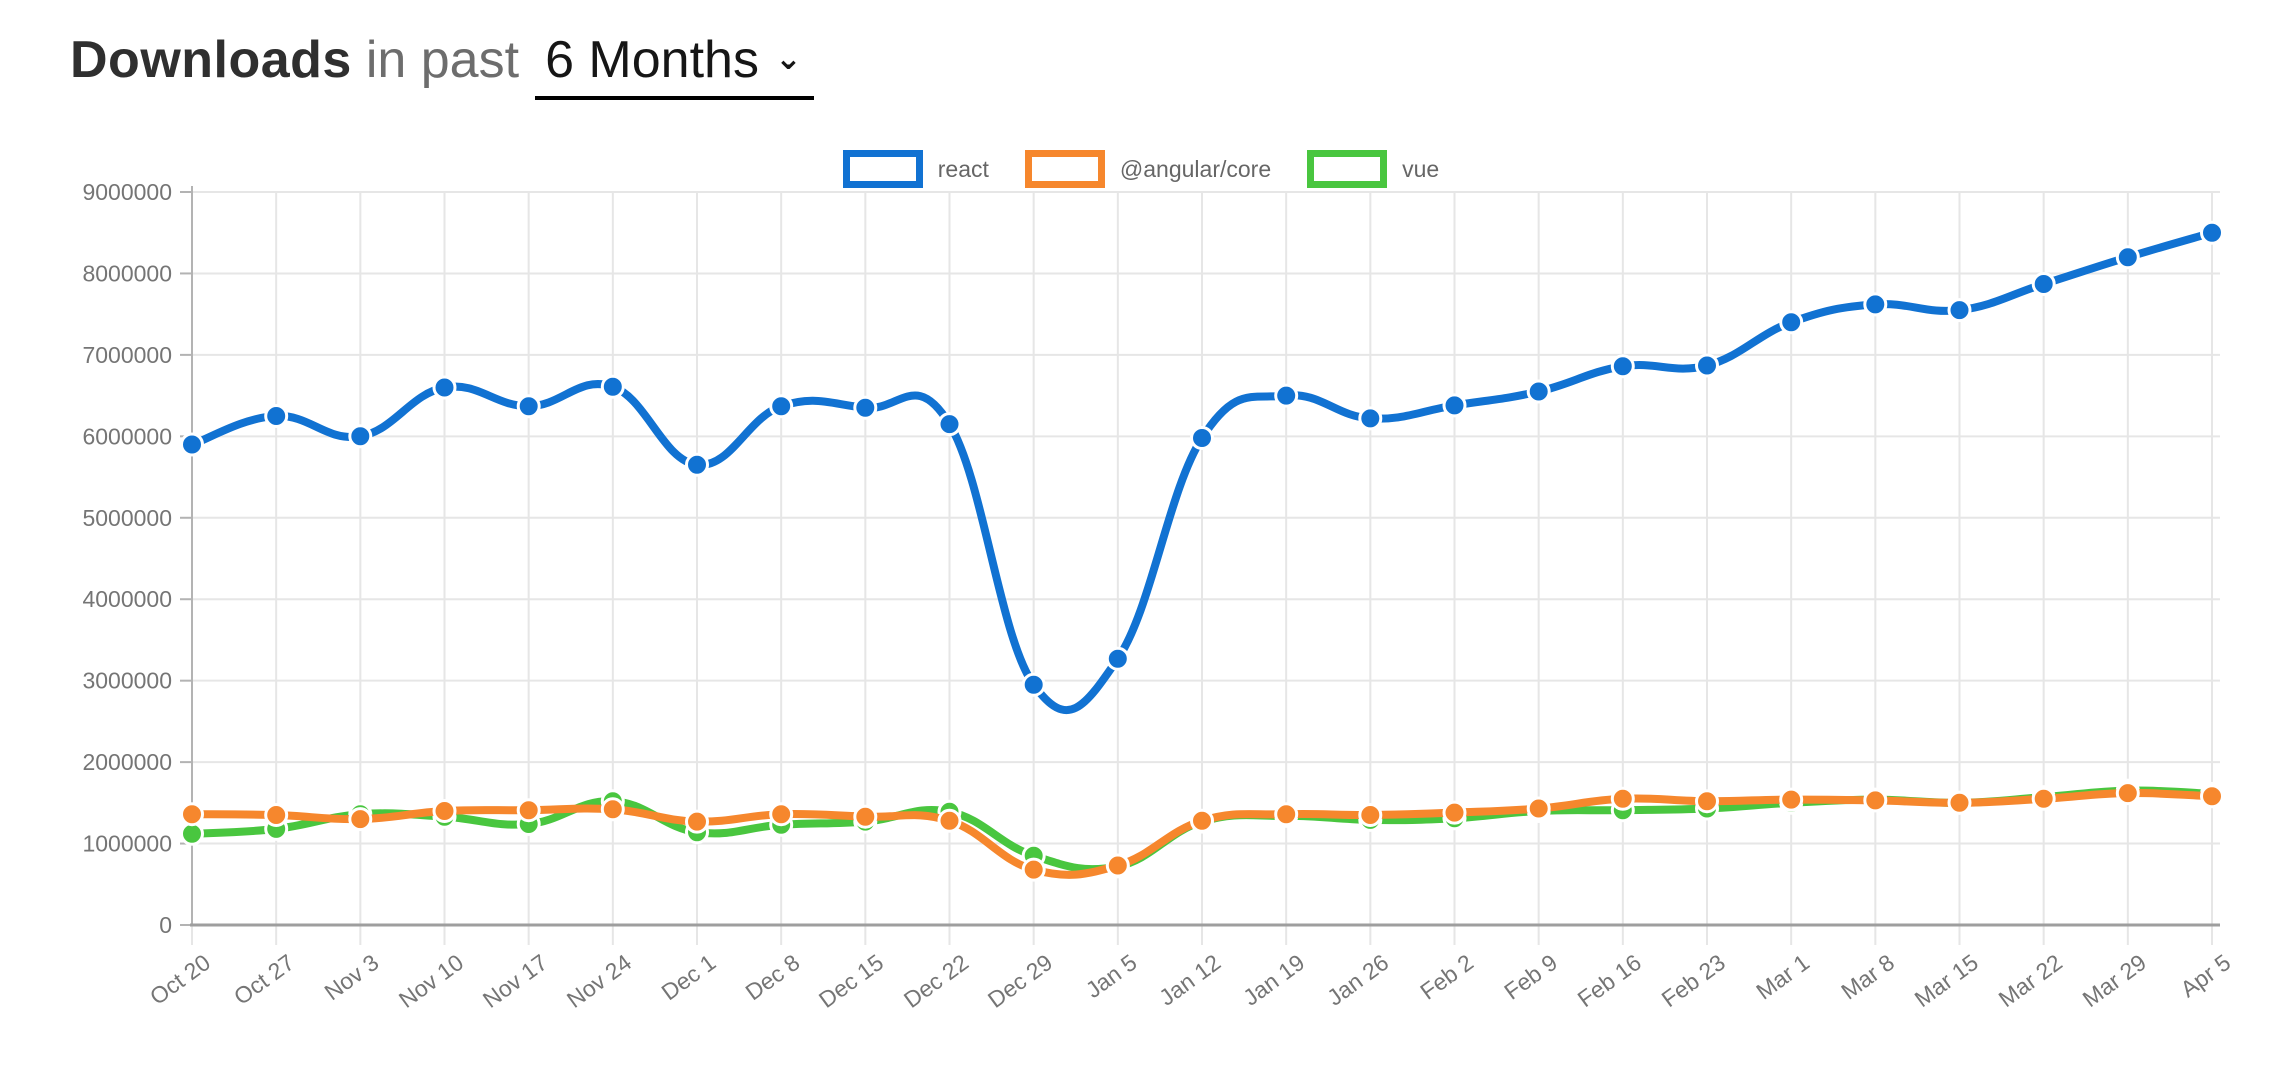  Describe the element at coordinates (127, 681) in the screenshot. I see `y-axis-label: 3000000` at that location.